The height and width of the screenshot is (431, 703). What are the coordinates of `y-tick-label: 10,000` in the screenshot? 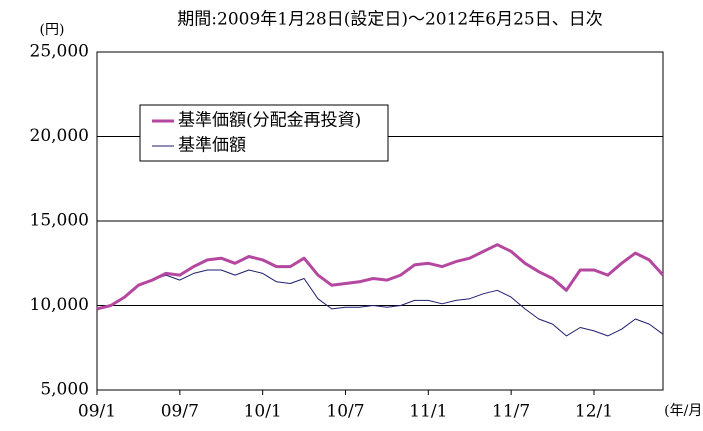 It's located at (59, 305).